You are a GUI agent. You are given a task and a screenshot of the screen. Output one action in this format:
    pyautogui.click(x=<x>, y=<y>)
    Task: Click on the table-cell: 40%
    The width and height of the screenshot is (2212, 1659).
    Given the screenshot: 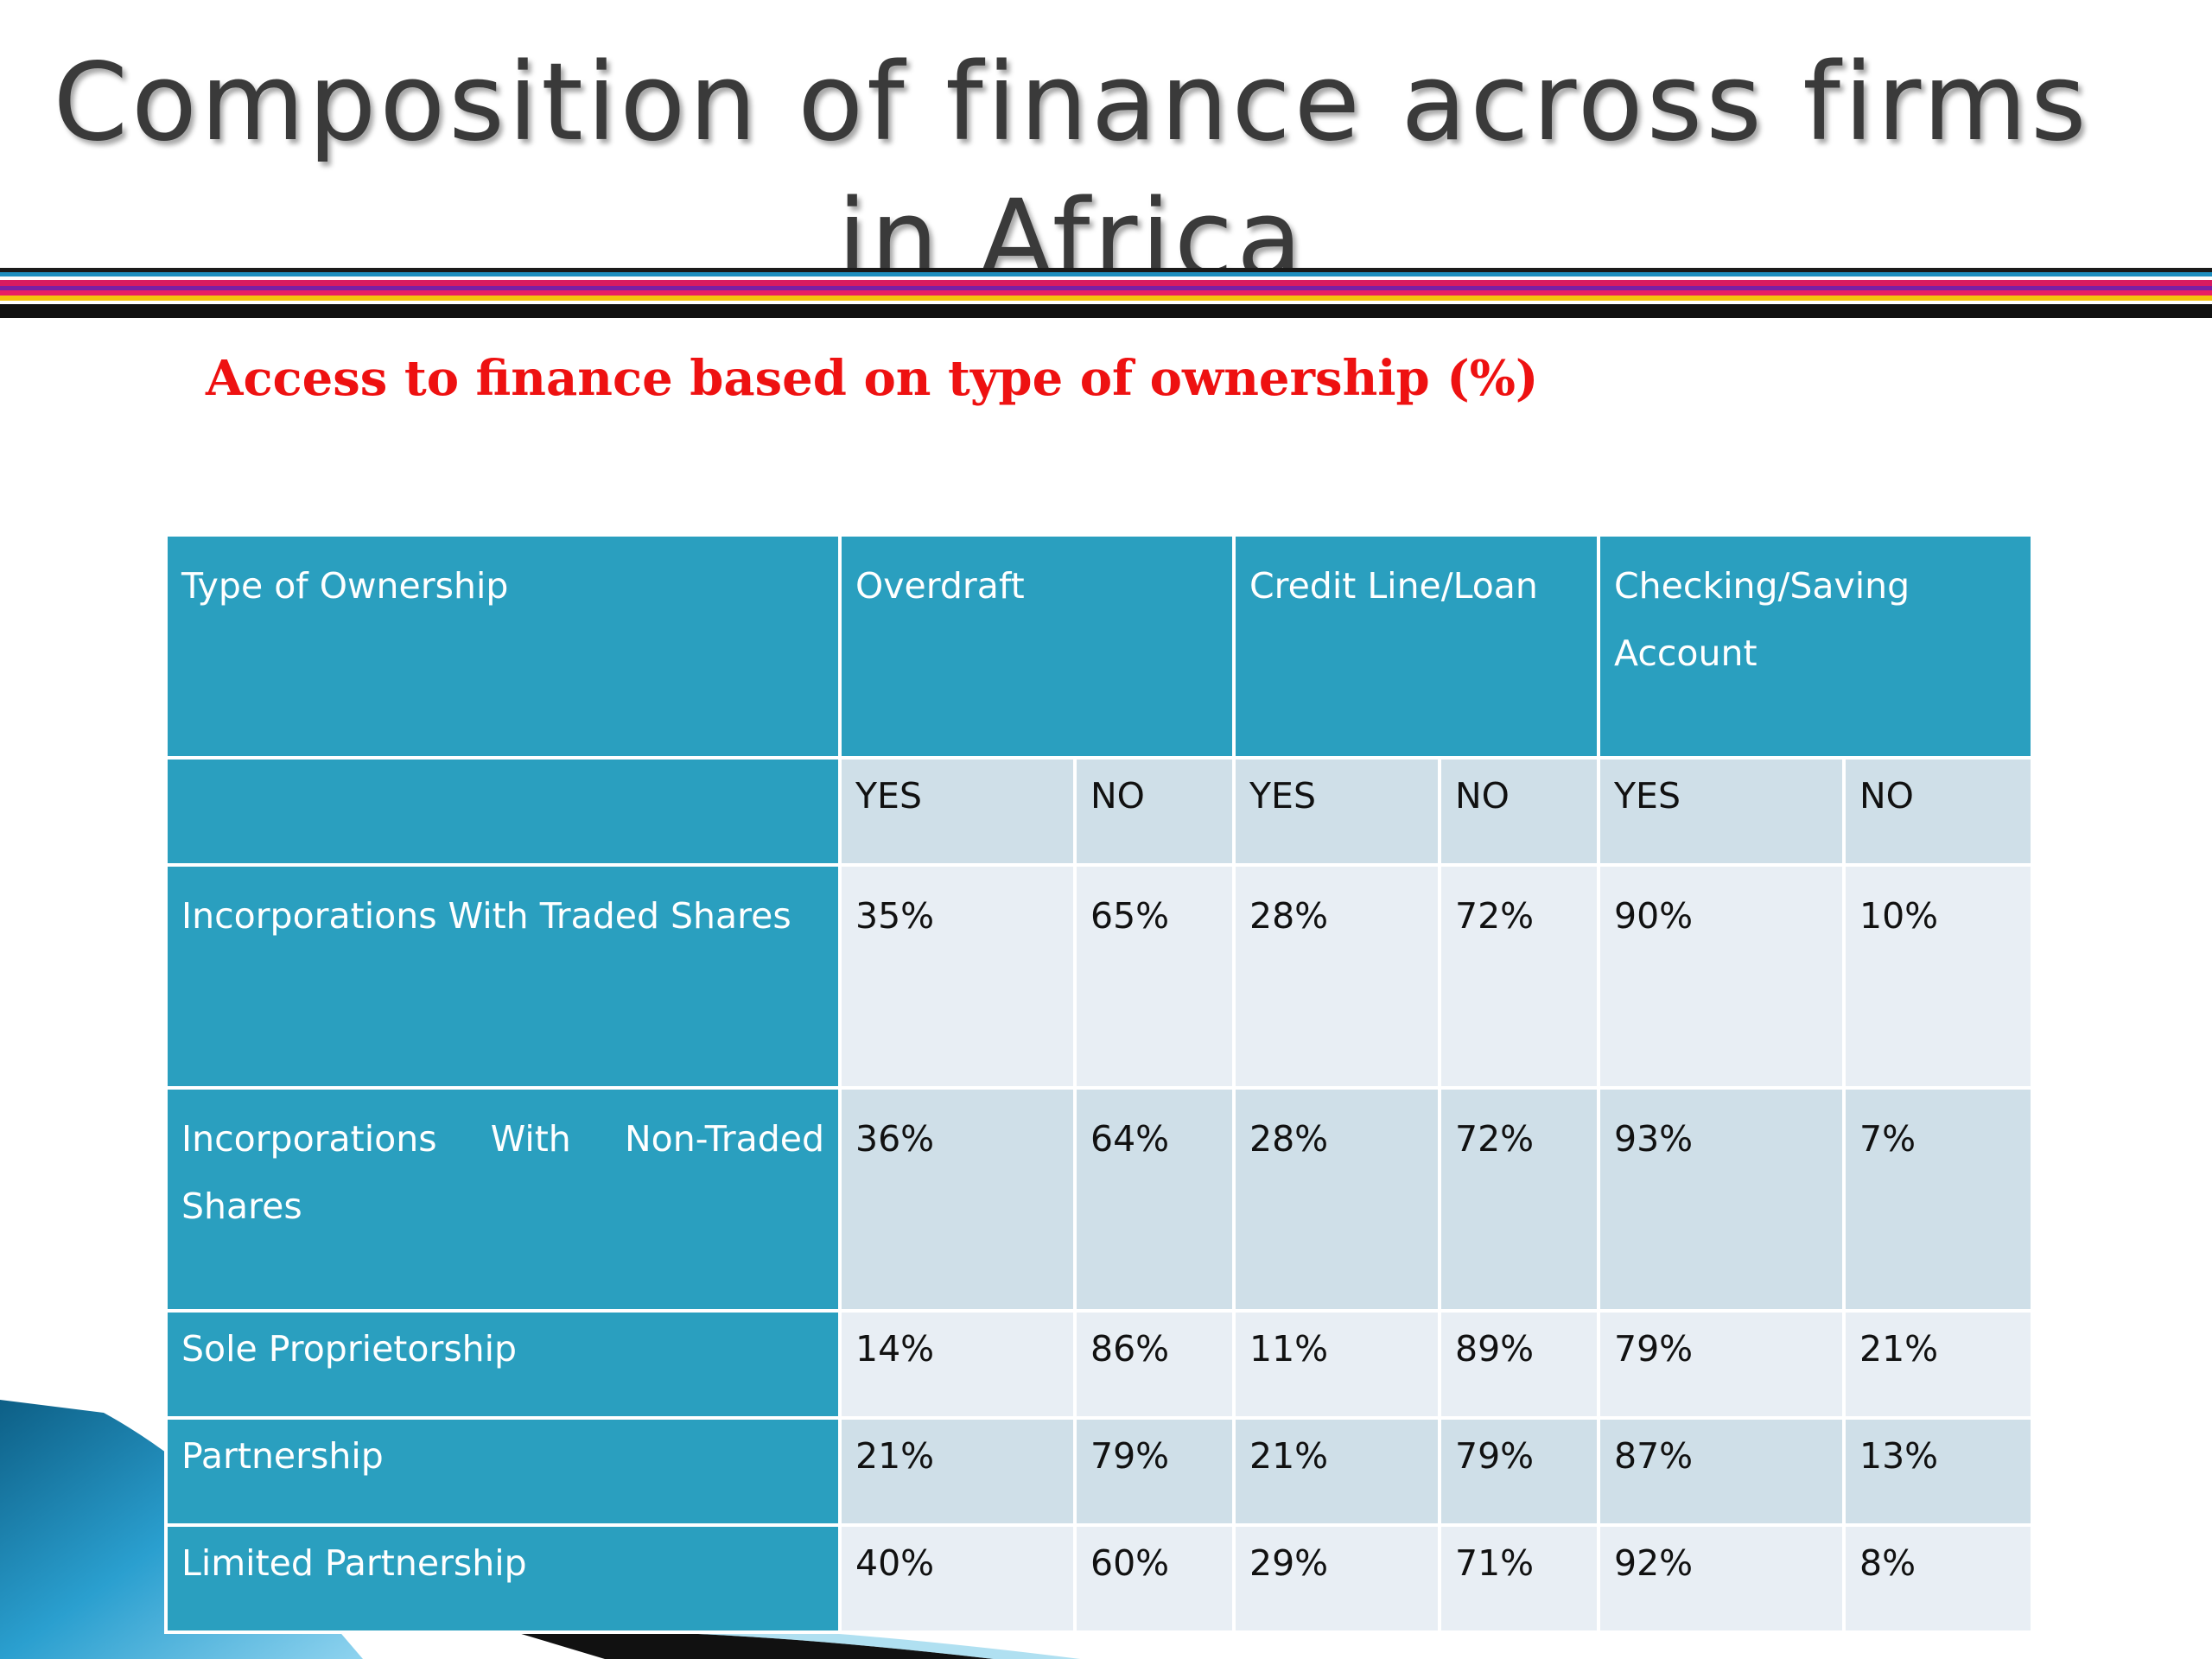 What is the action you would take?
    pyautogui.click(x=957, y=1578)
    